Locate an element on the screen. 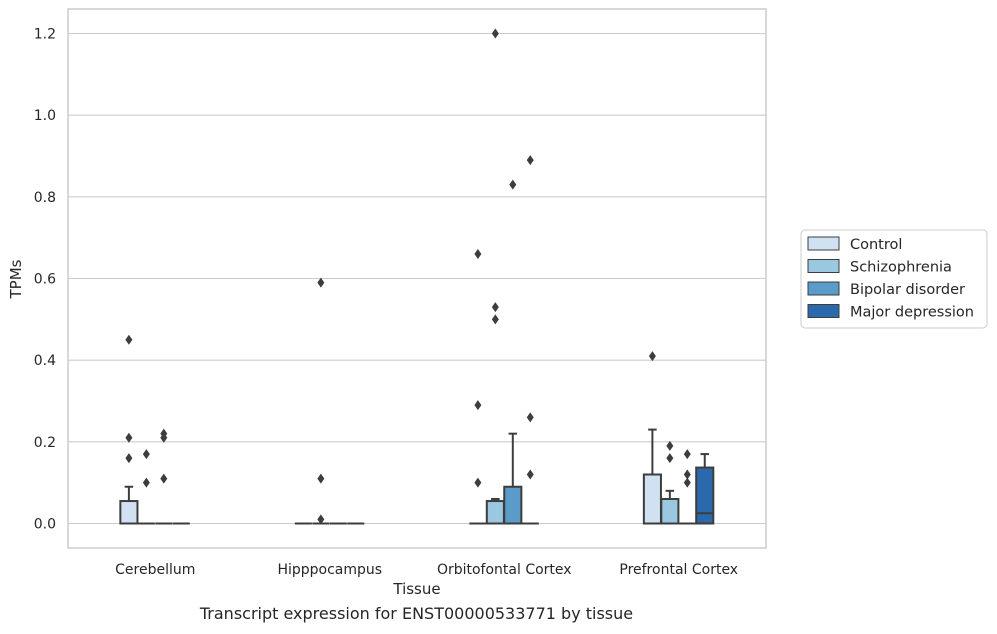 This screenshot has height=634, width=997. x-tick-label: Prefrontal Cortex is located at coordinates (678, 570).